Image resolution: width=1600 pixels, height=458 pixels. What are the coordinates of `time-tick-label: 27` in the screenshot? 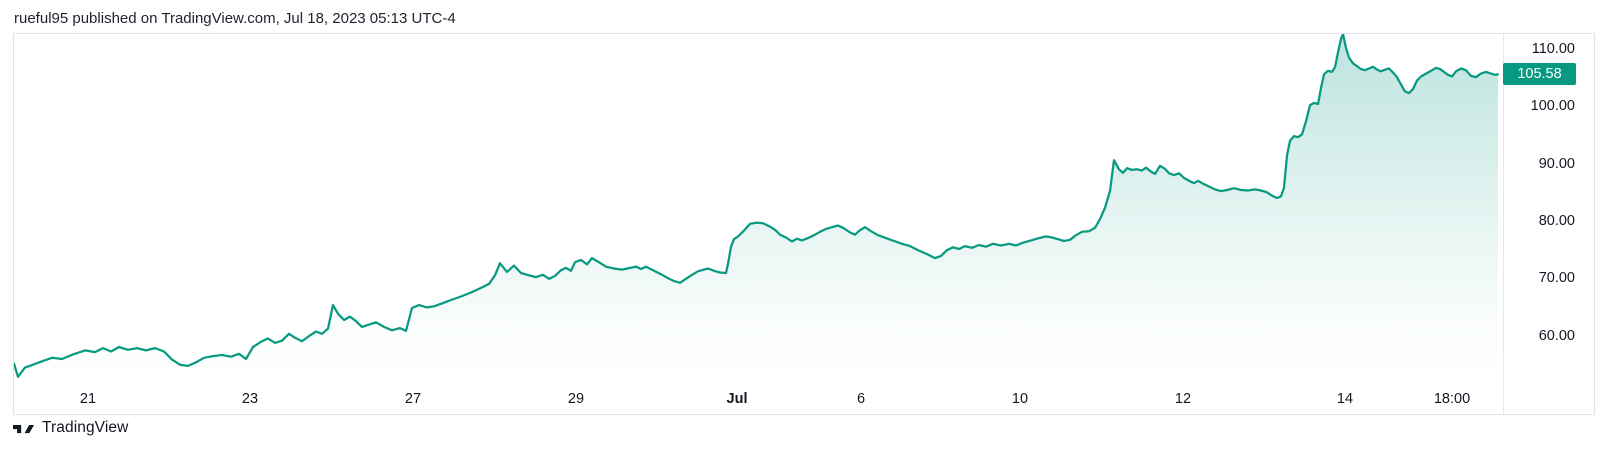 It's located at (413, 399).